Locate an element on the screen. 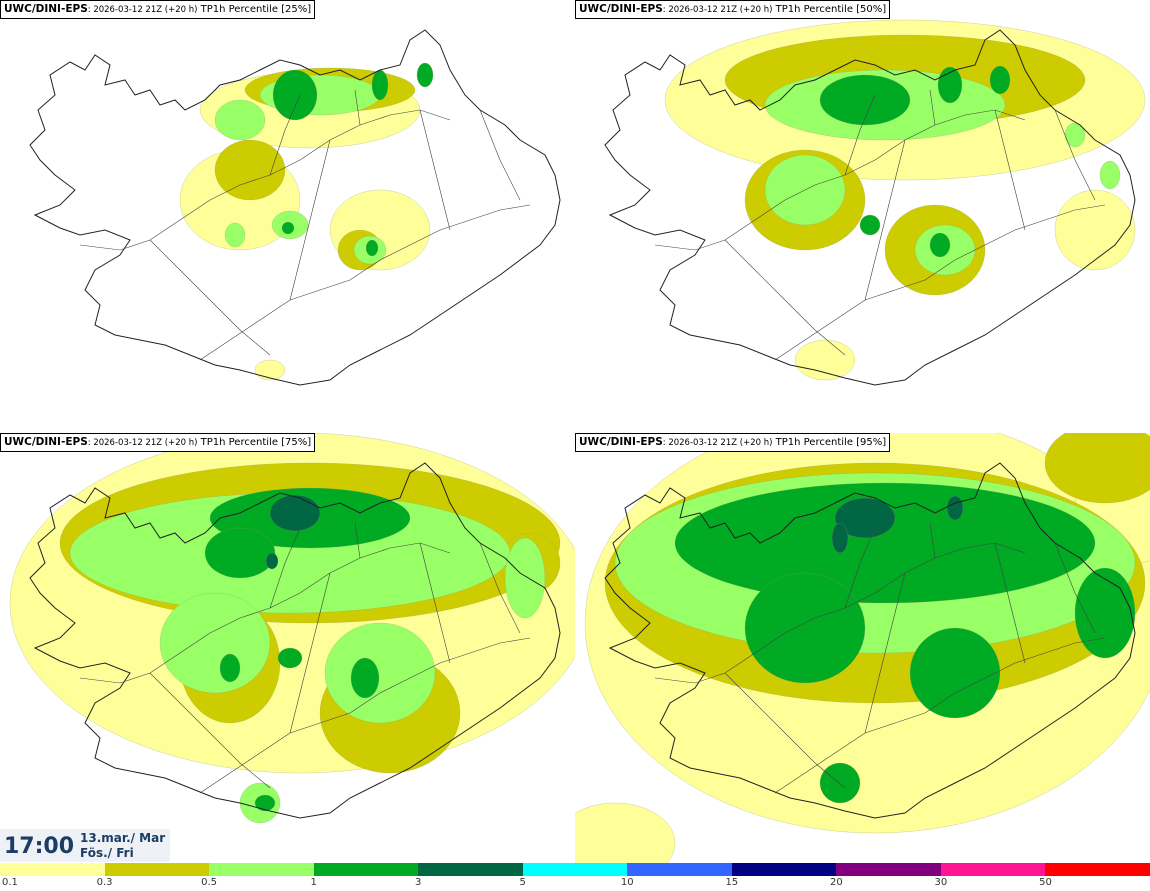 The width and height of the screenshot is (1150, 891). valid-date: 13.mar./ Mar Fös./ Fri is located at coordinates (122, 846).